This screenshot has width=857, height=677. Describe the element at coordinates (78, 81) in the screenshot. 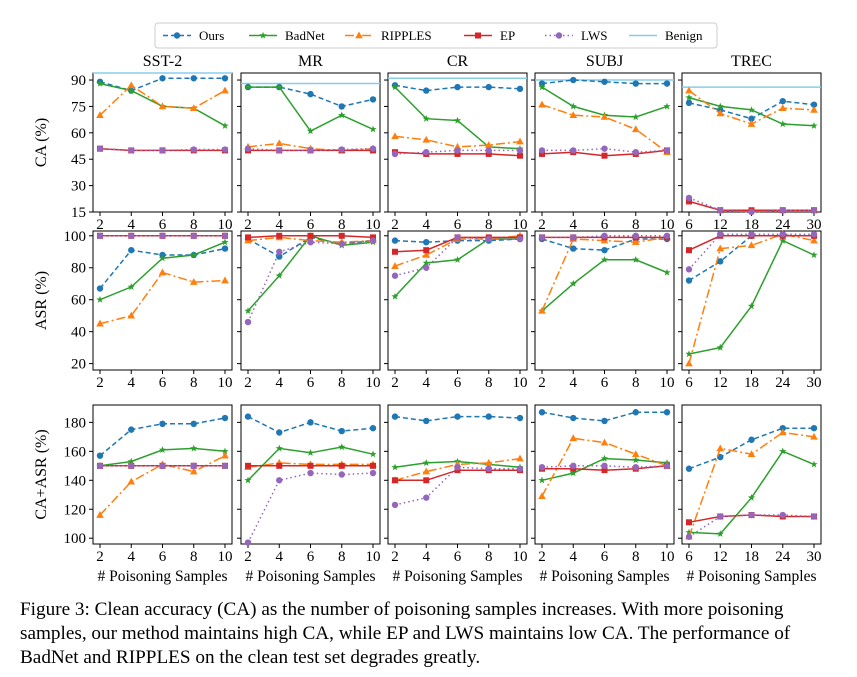

I see `y-tick-label: 90` at that location.